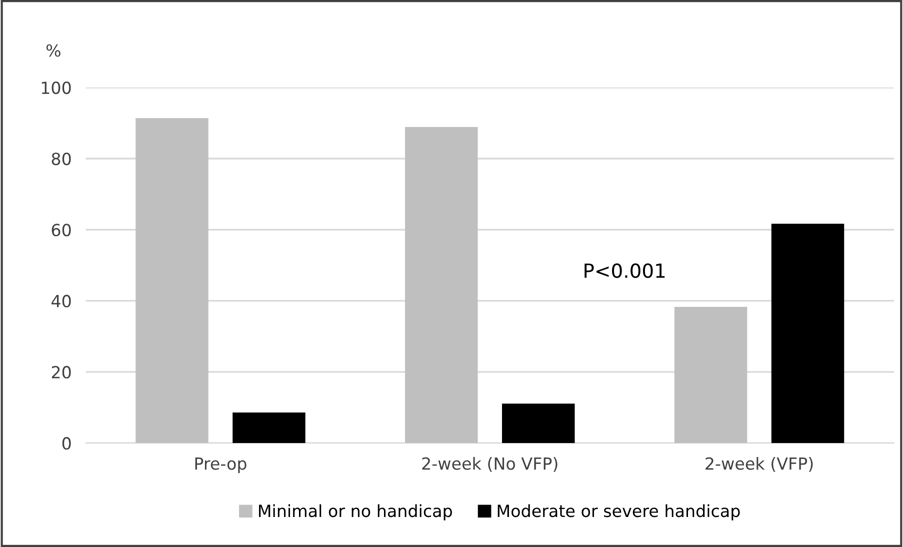 This screenshot has height=547, width=903. Describe the element at coordinates (61, 372) in the screenshot. I see `y-tick-label: 20` at that location.